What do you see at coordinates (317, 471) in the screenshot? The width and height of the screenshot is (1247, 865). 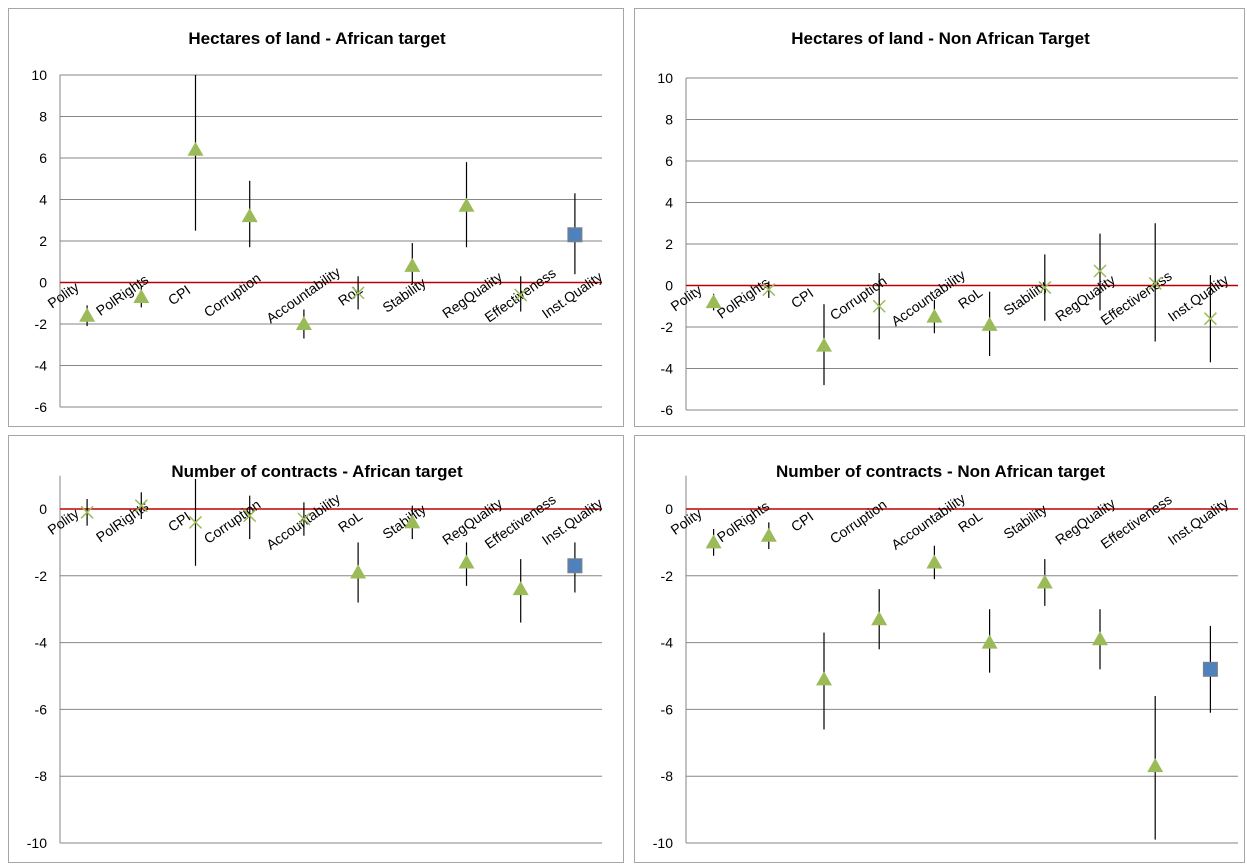 I see `chart-title: Number of contracts - African target` at bounding box center [317, 471].